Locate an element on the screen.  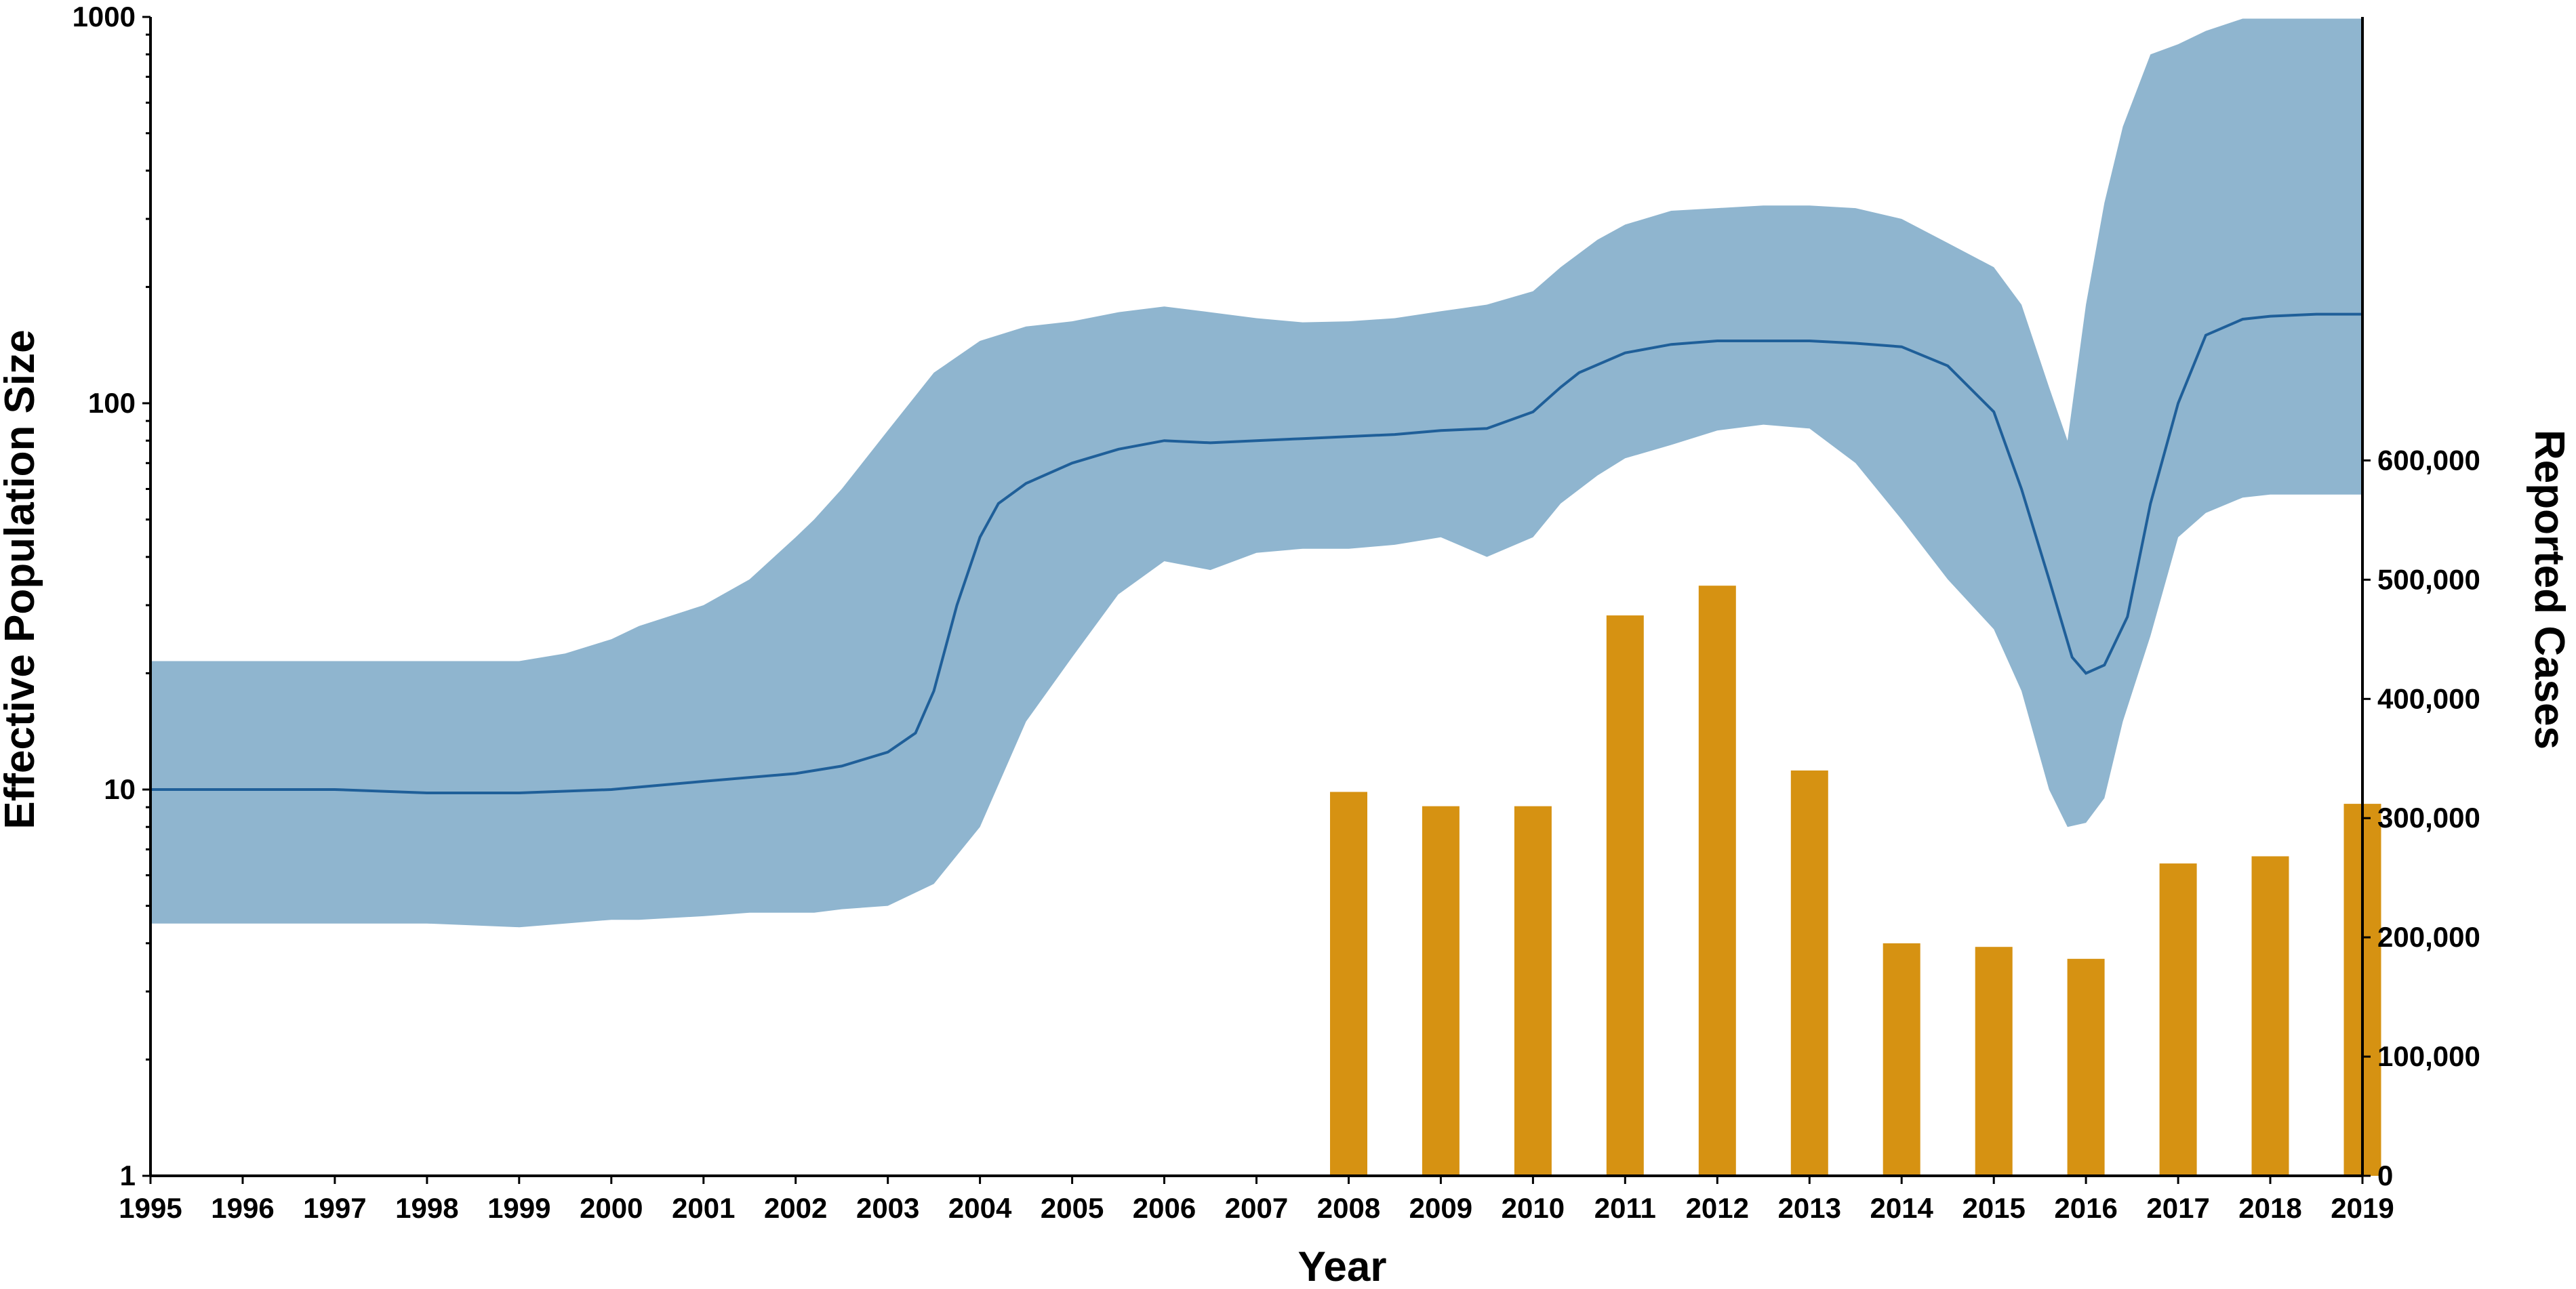
x-tick-label-1998: 1998 is located at coordinates (426, 1208).